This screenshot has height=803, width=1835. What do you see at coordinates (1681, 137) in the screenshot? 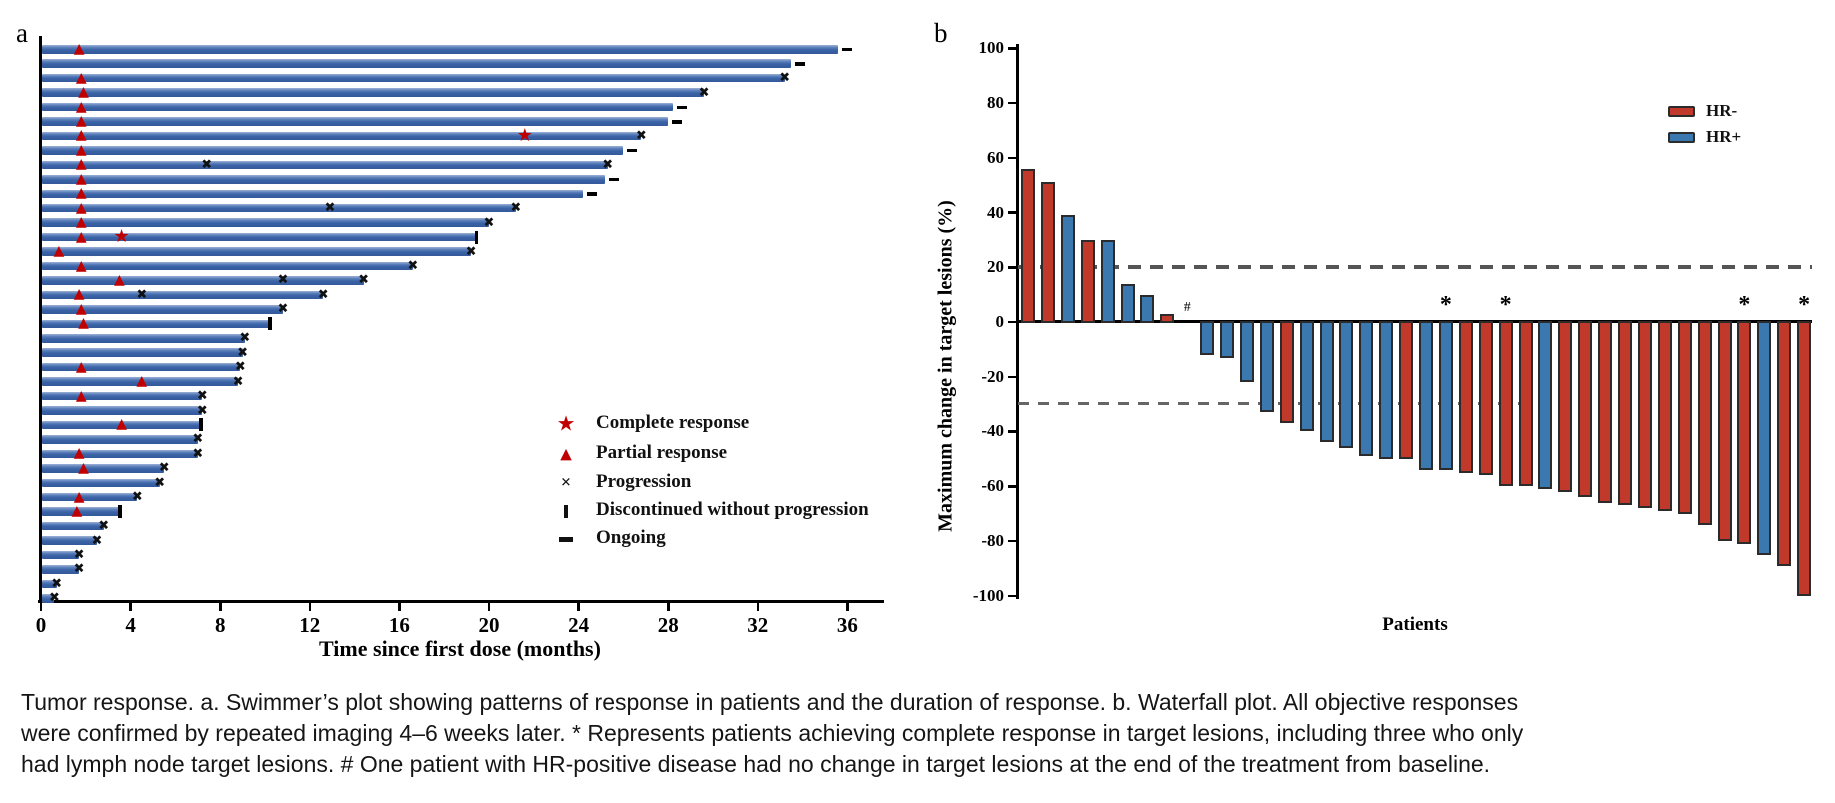
I see `legend-hr-positive-swatch` at bounding box center [1681, 137].